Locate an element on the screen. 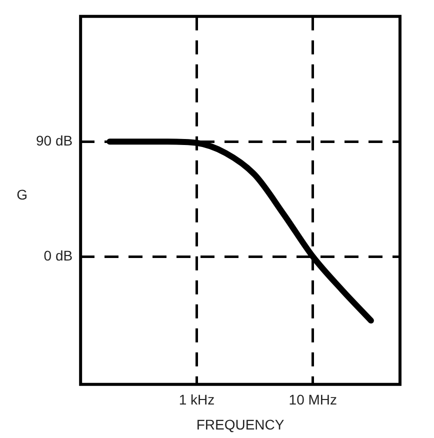 This screenshot has height=438, width=434. x-tick-label: 10 MHz is located at coordinates (313, 400).